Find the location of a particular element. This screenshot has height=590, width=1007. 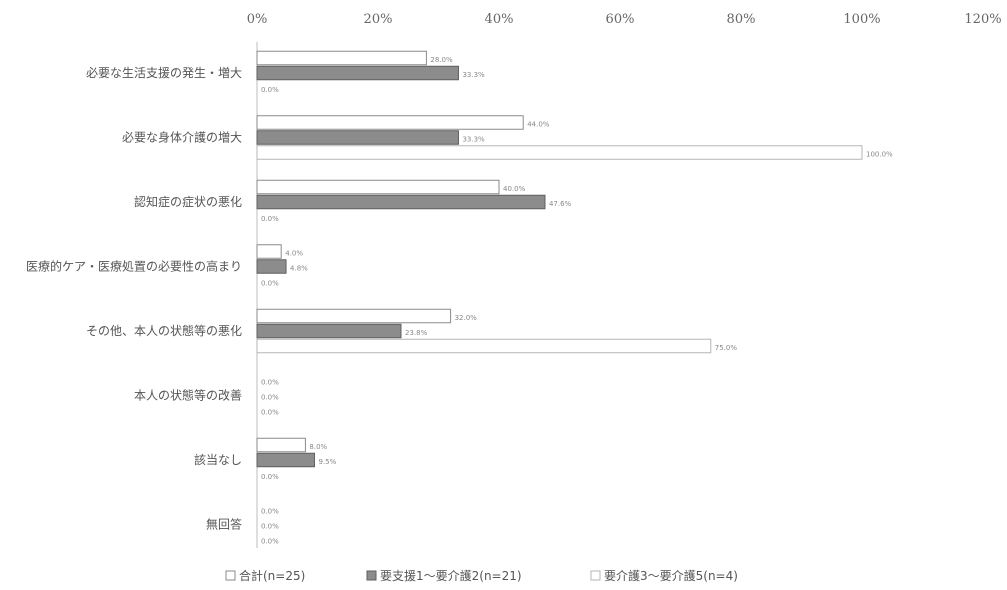

data-label: 4.0% is located at coordinates (294, 253).